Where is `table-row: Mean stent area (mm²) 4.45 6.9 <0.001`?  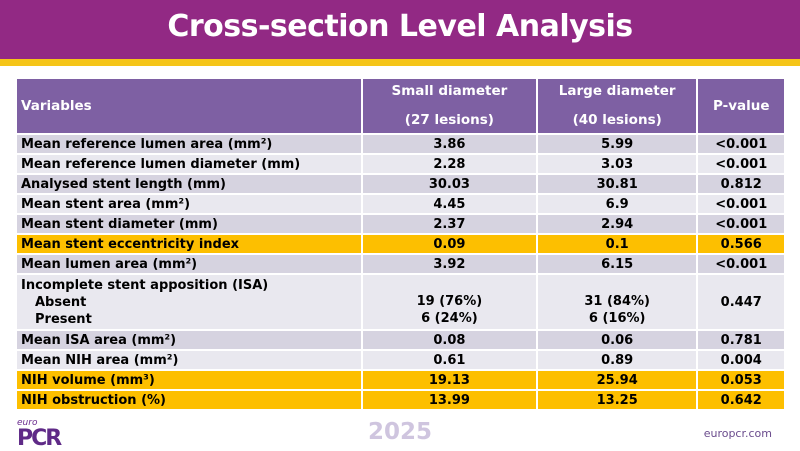 table-row: Mean stent area (mm²) 4.45 6.9 <0.001 is located at coordinates (400, 204).